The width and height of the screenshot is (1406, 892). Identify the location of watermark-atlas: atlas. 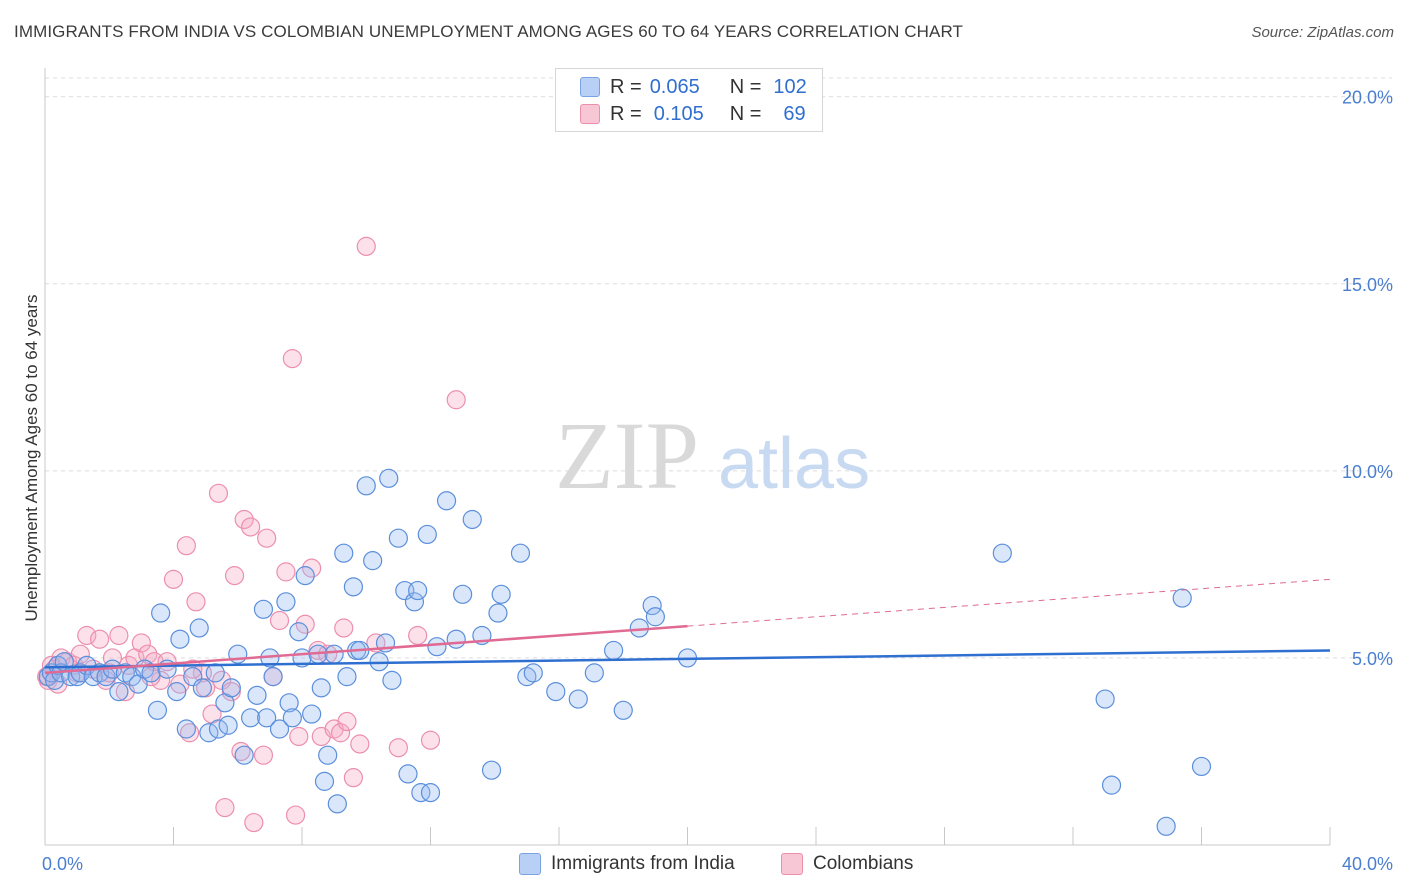
(794, 464).